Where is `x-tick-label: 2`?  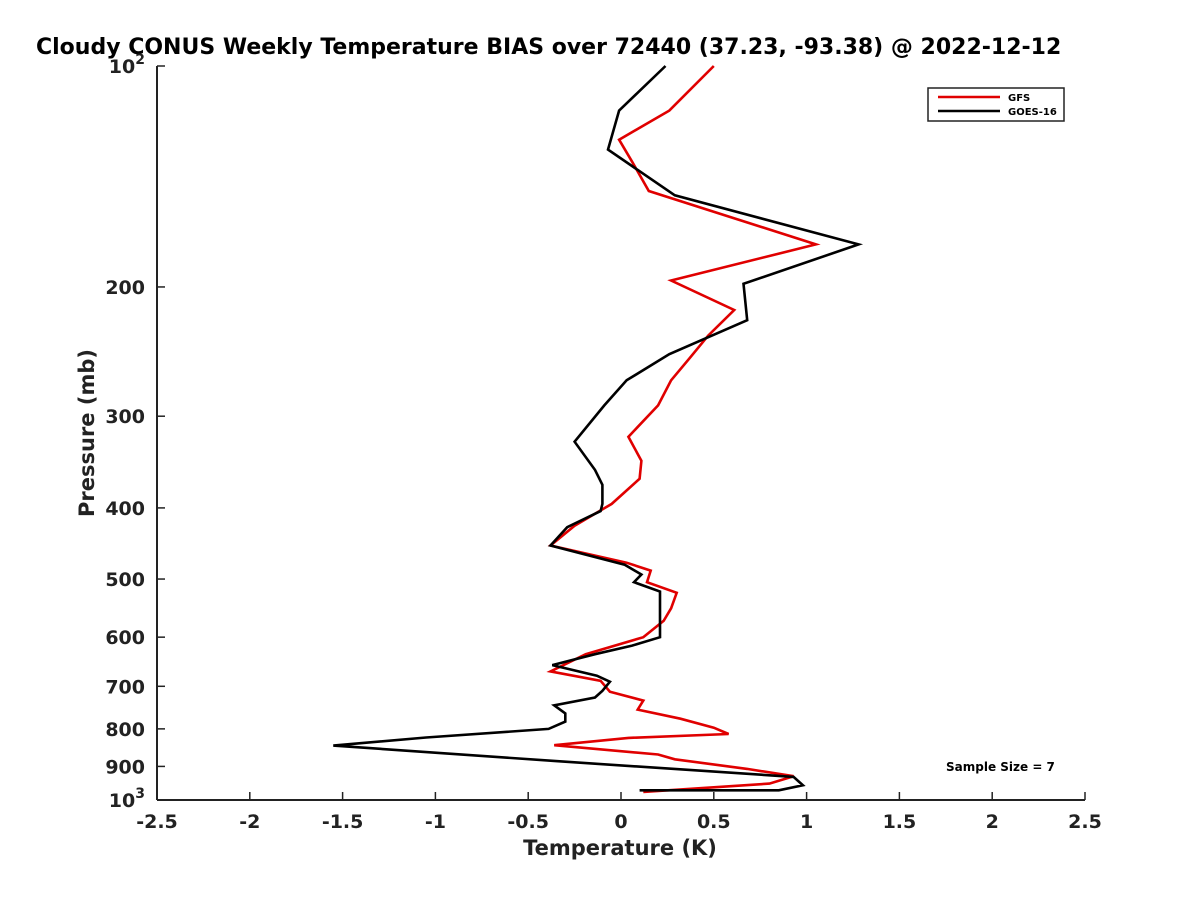 x-tick-label: 2 is located at coordinates (992, 822).